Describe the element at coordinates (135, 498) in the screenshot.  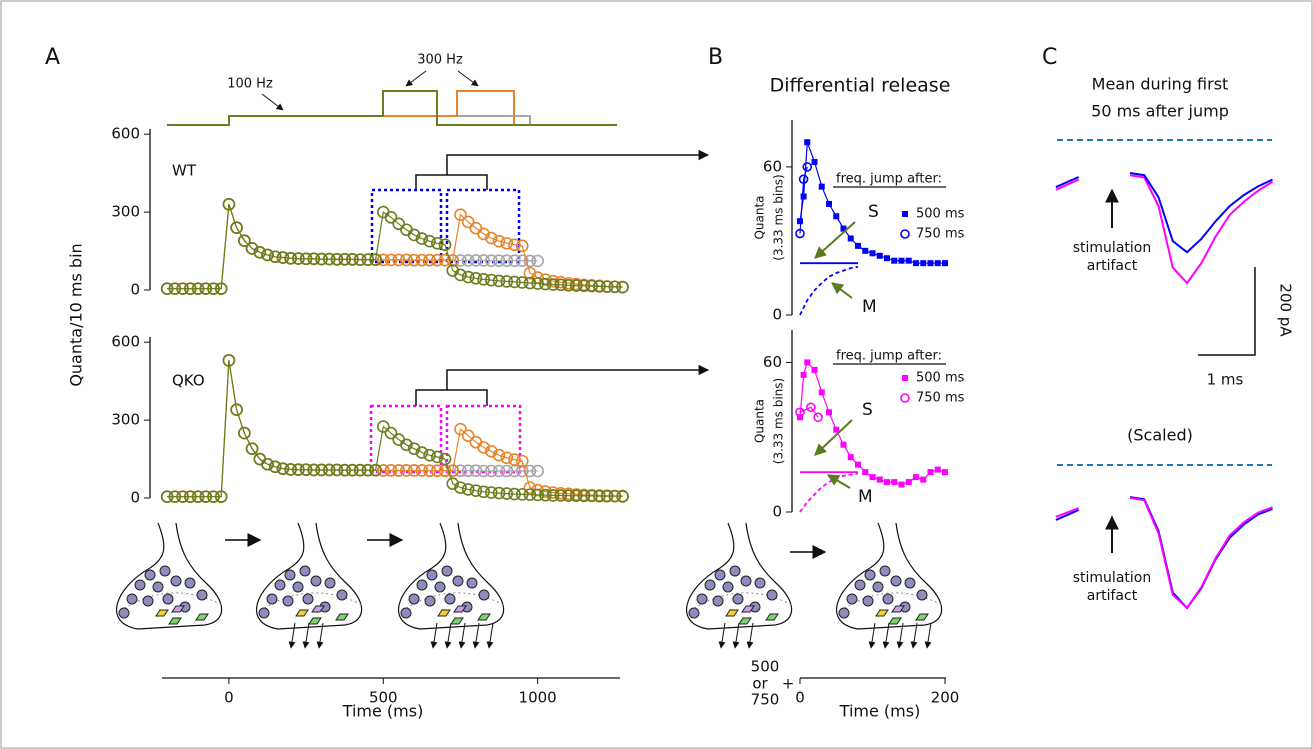
I see `y-tick-label: 0` at that location.